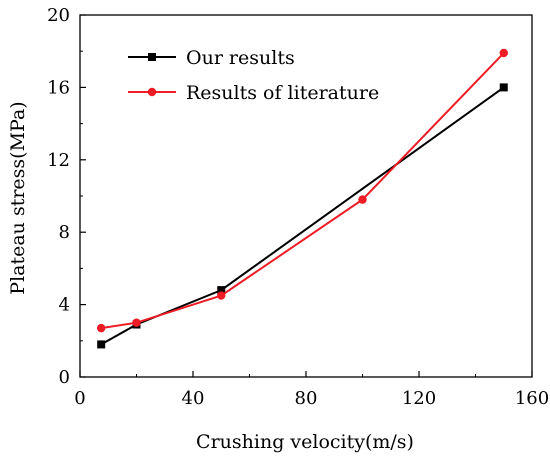 The height and width of the screenshot is (472, 550). I want to click on legend: Our results Results of literature, so click(253, 75).